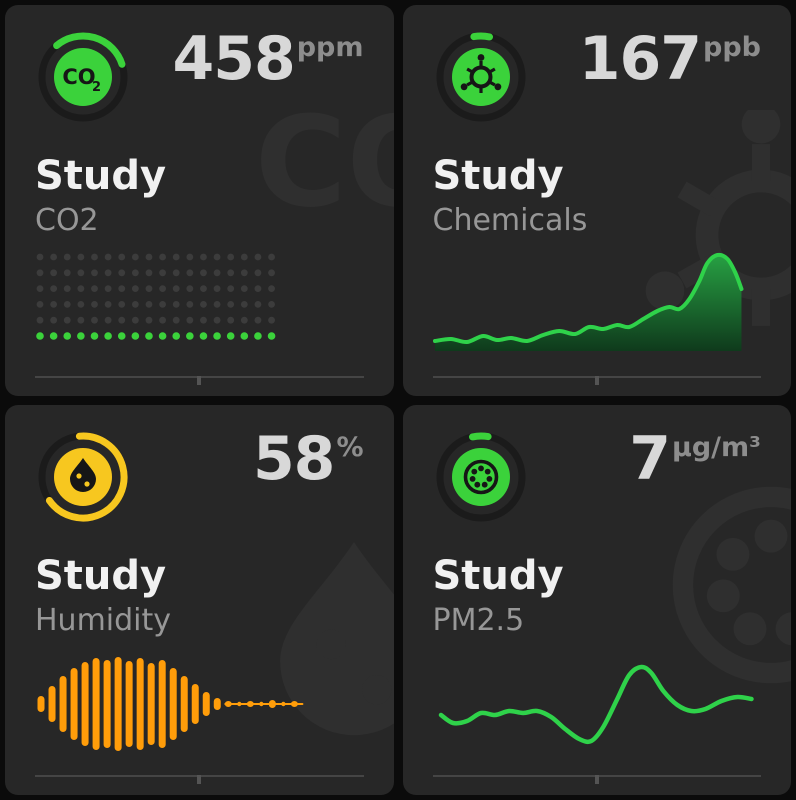 The width and height of the screenshot is (796, 800). What do you see at coordinates (481, 77) in the screenshot?
I see `chemicals-gauge-icon` at bounding box center [481, 77].